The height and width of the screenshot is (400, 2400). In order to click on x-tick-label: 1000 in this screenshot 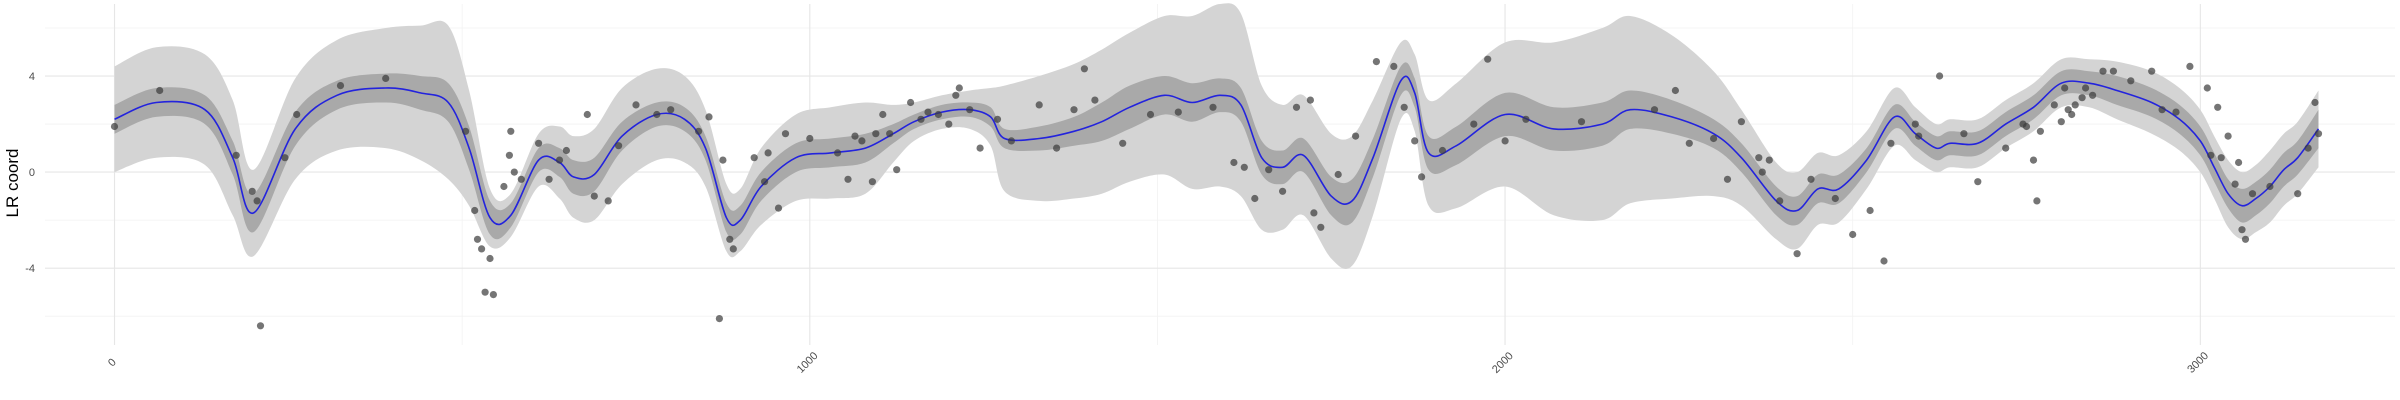, I will do `click(808, 363)`.